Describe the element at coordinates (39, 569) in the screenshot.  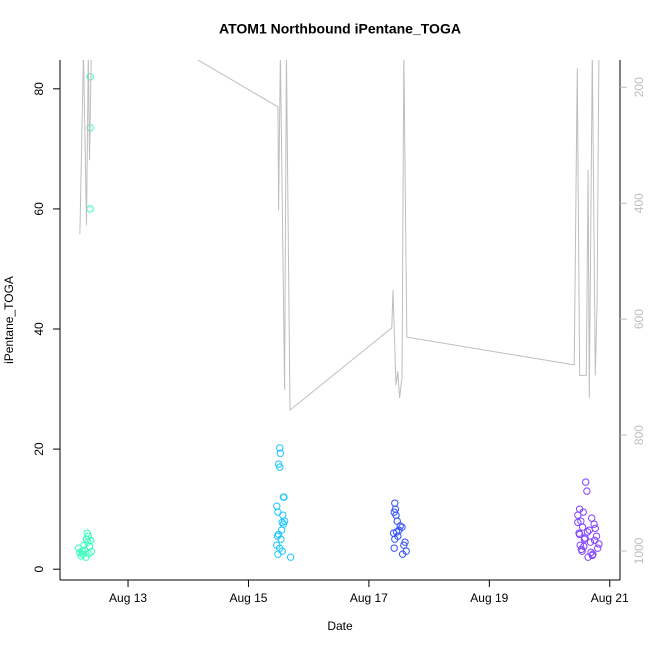
I see `y-tick-label: 0` at that location.